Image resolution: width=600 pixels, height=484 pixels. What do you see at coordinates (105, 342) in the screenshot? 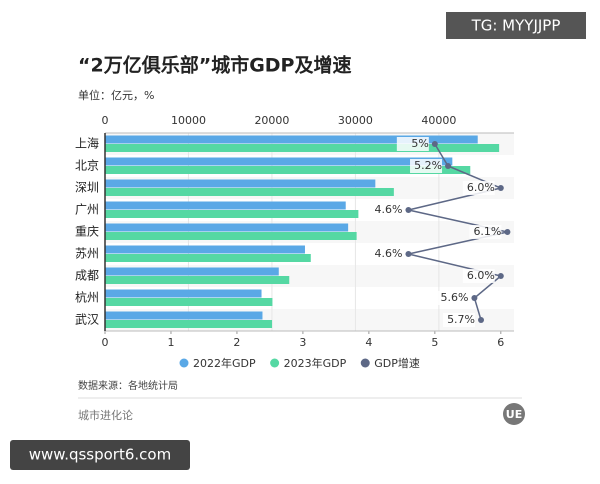
I see `x-tick-label: 0` at bounding box center [105, 342].